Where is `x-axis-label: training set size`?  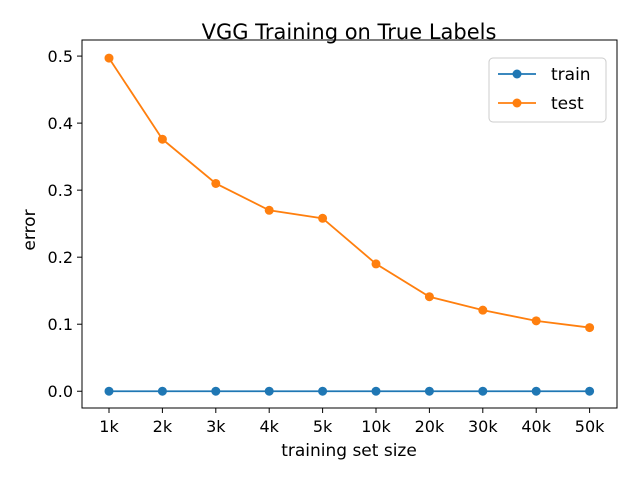 x-axis-label: training set size is located at coordinates (349, 451).